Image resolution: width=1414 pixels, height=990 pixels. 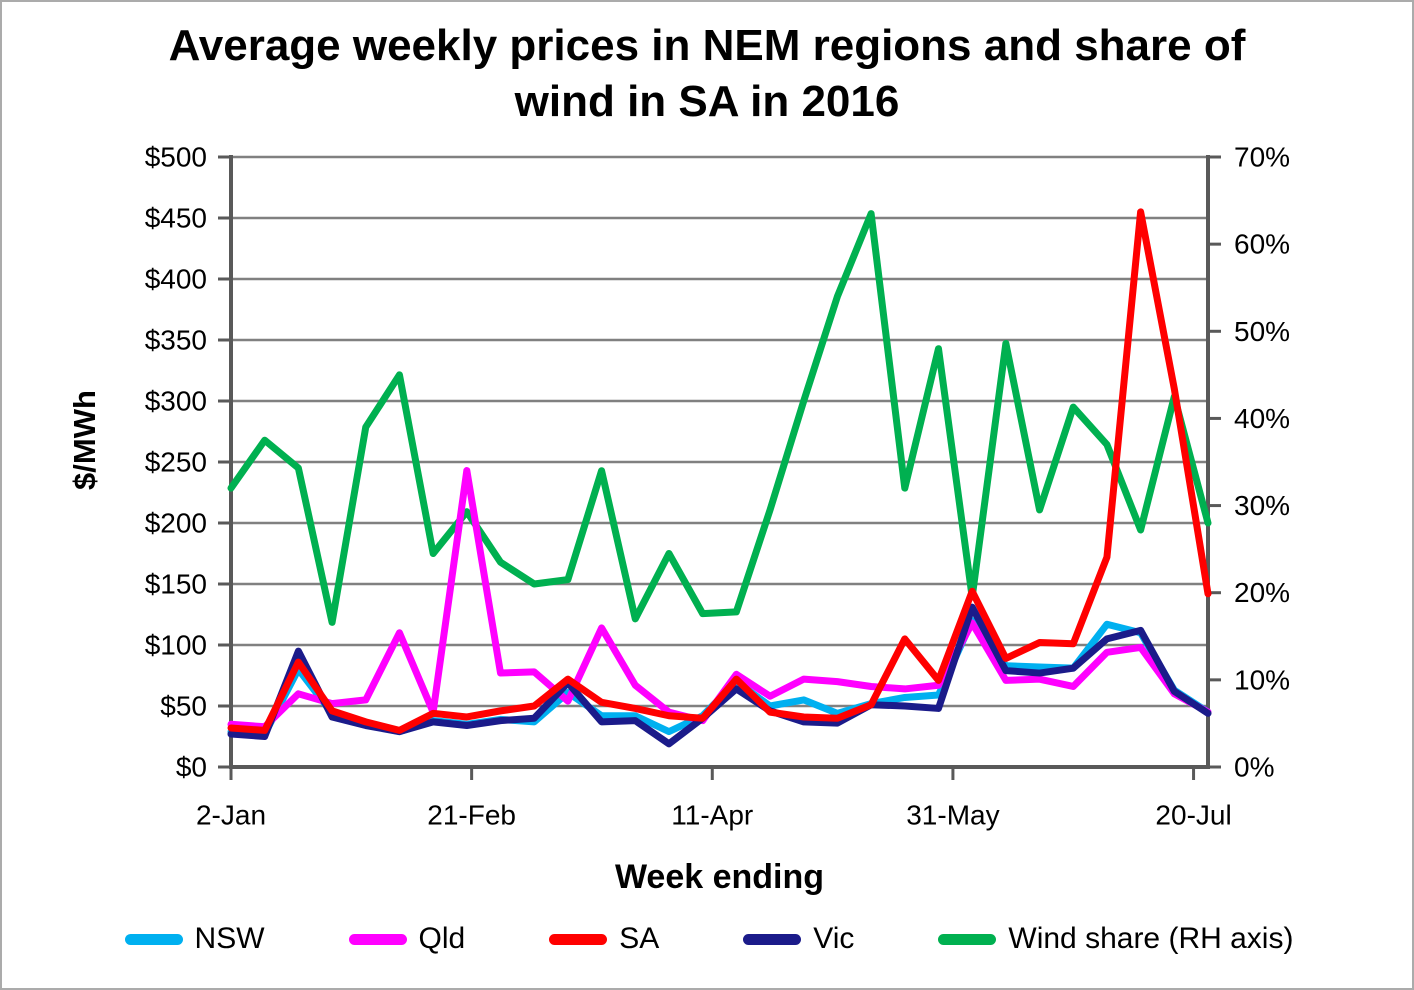 I want to click on y-left-tick-label: $150, so click(x=176, y=584).